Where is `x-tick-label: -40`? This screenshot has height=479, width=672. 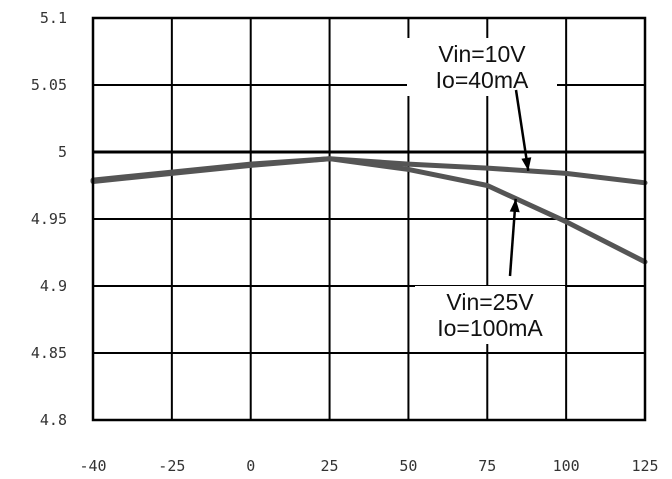
x-tick-label: -40 is located at coordinates (92, 466).